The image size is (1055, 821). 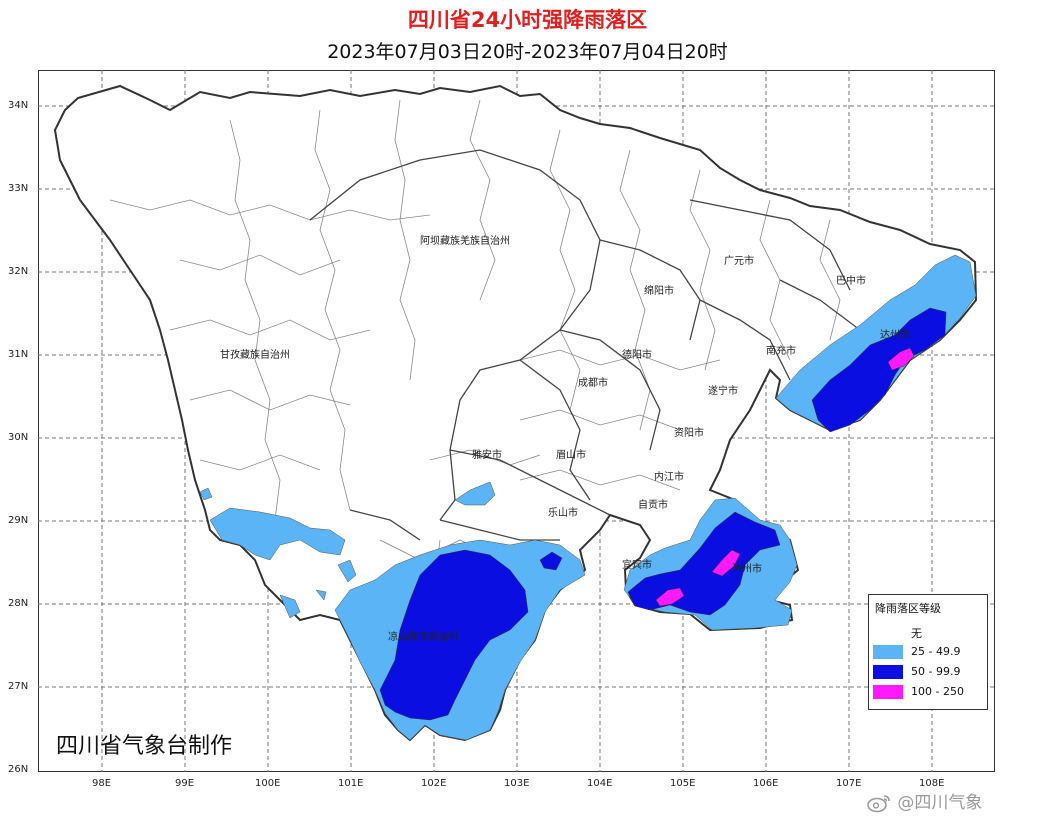 What do you see at coordinates (102, 783) in the screenshot?
I see `lon-tick-98: 98E` at bounding box center [102, 783].